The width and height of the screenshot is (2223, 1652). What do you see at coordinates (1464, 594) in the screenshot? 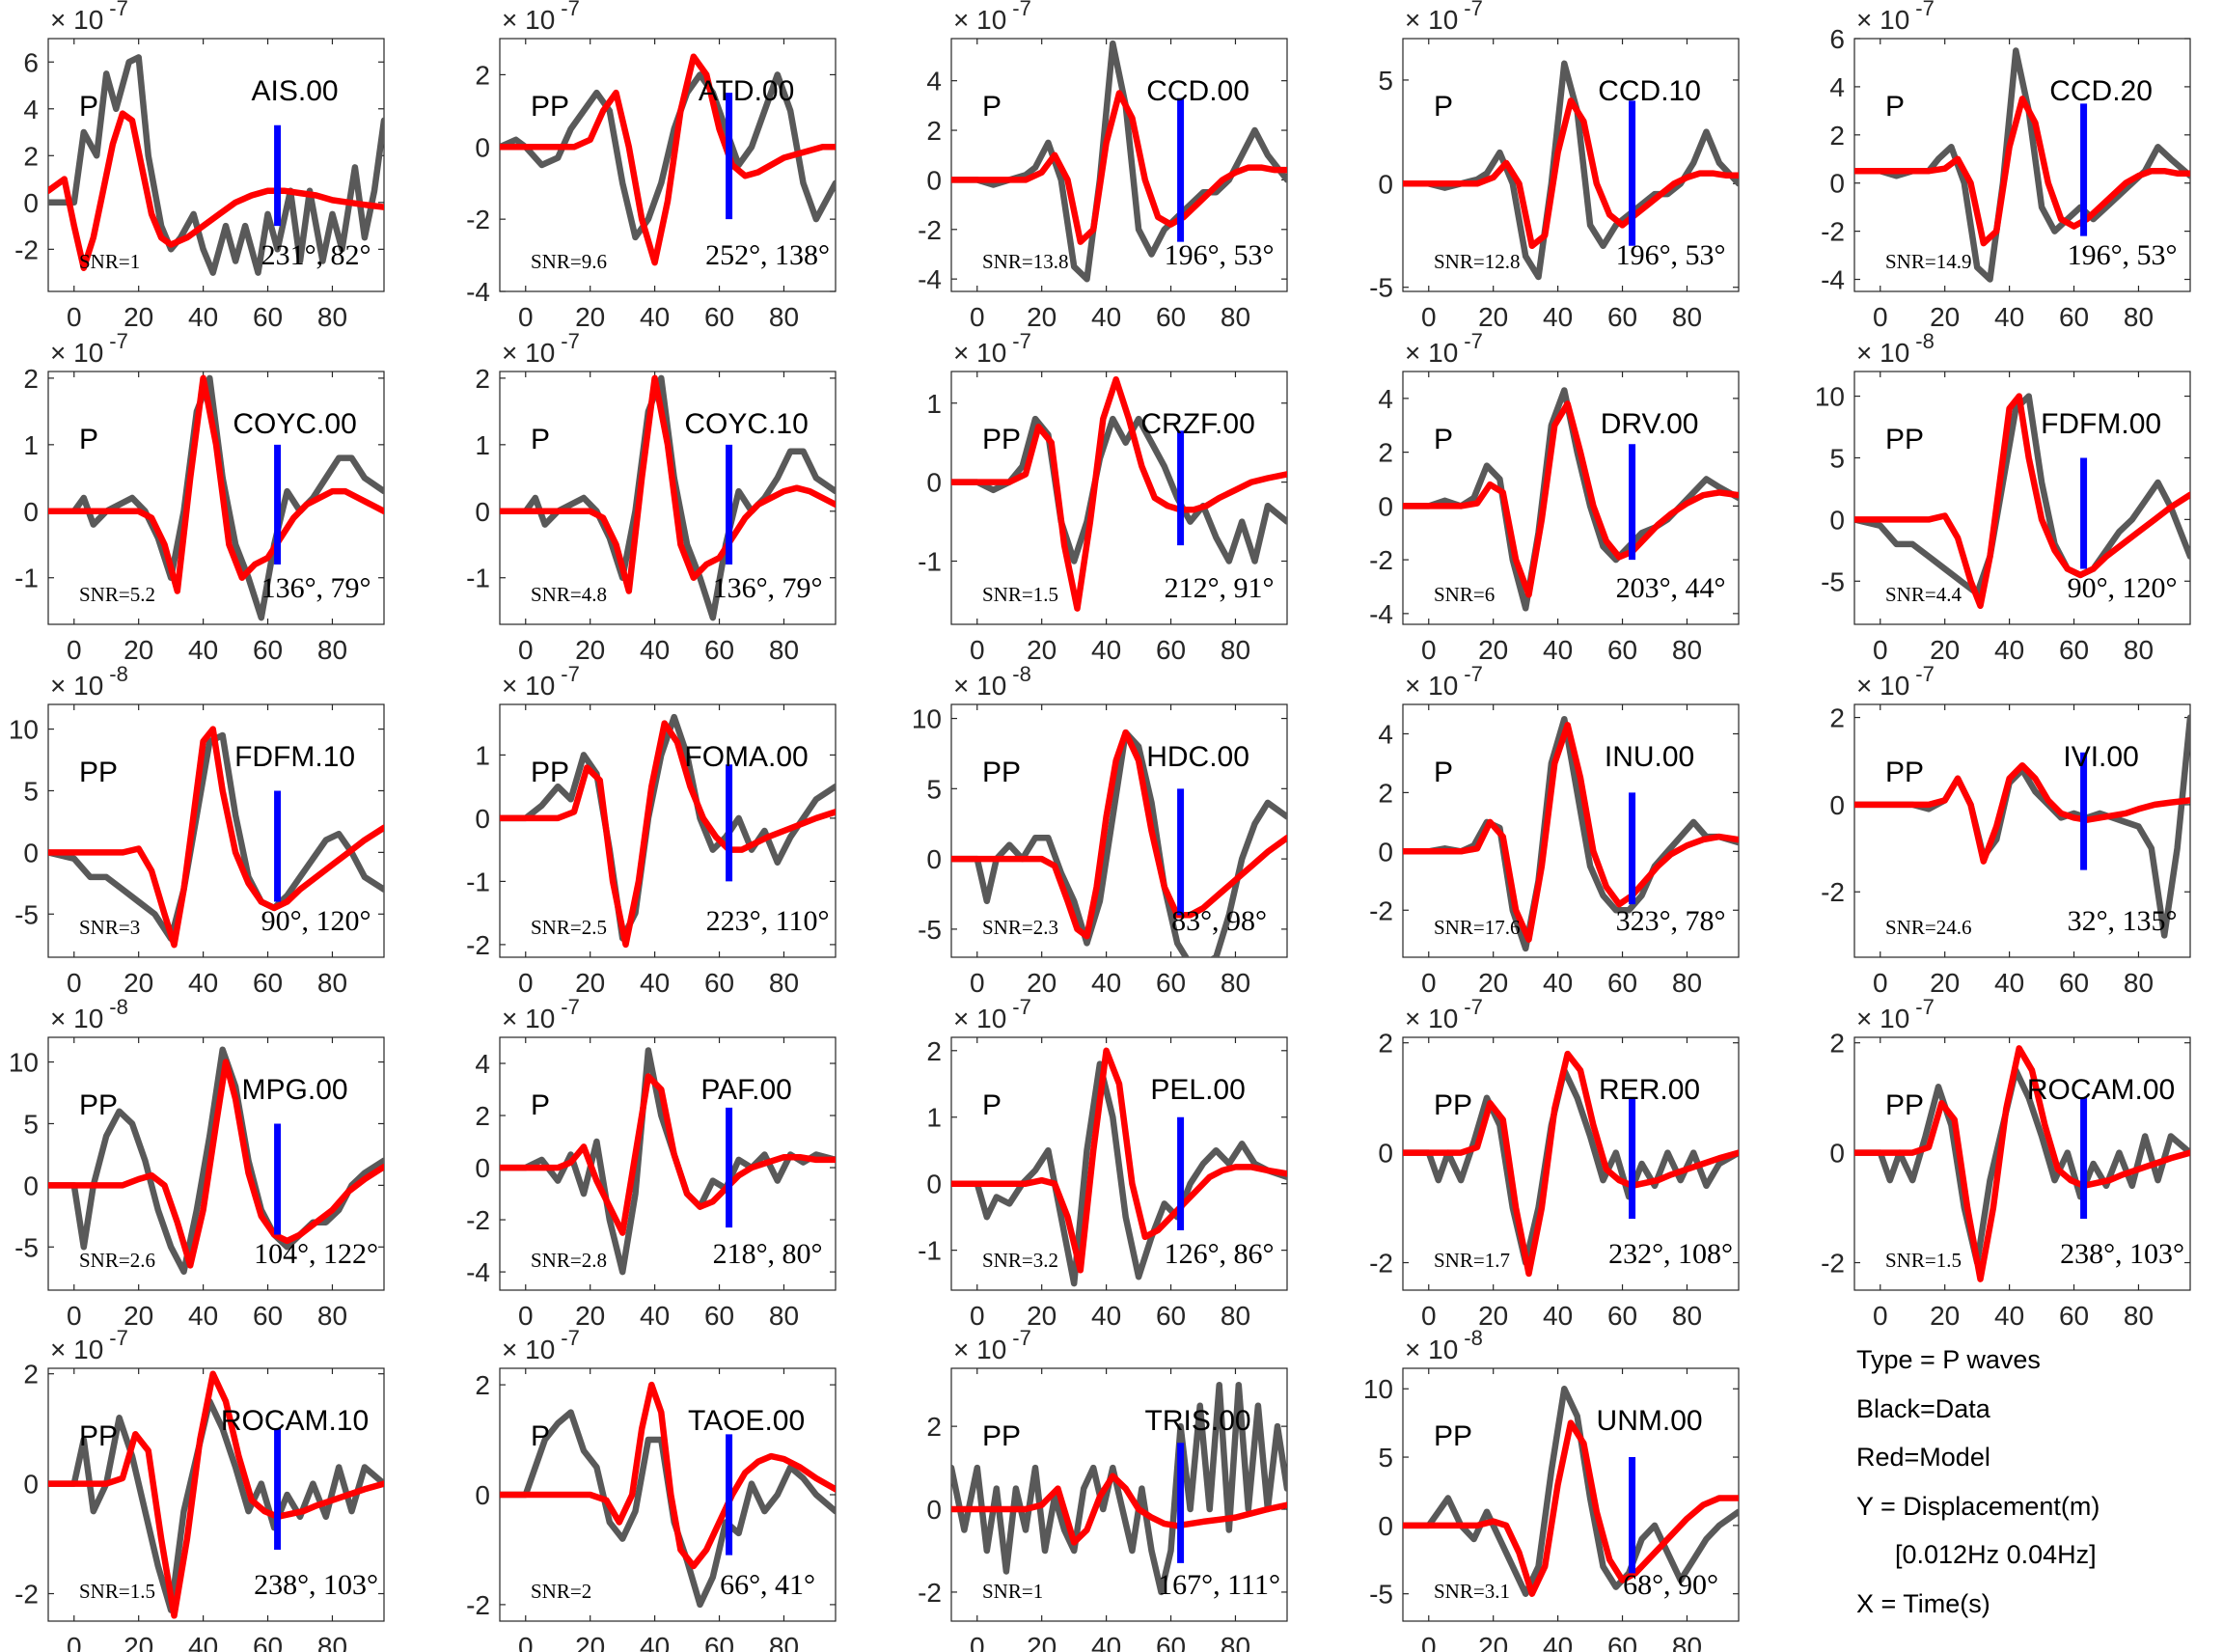
I see `snr-label: SNR=6` at bounding box center [1464, 594].